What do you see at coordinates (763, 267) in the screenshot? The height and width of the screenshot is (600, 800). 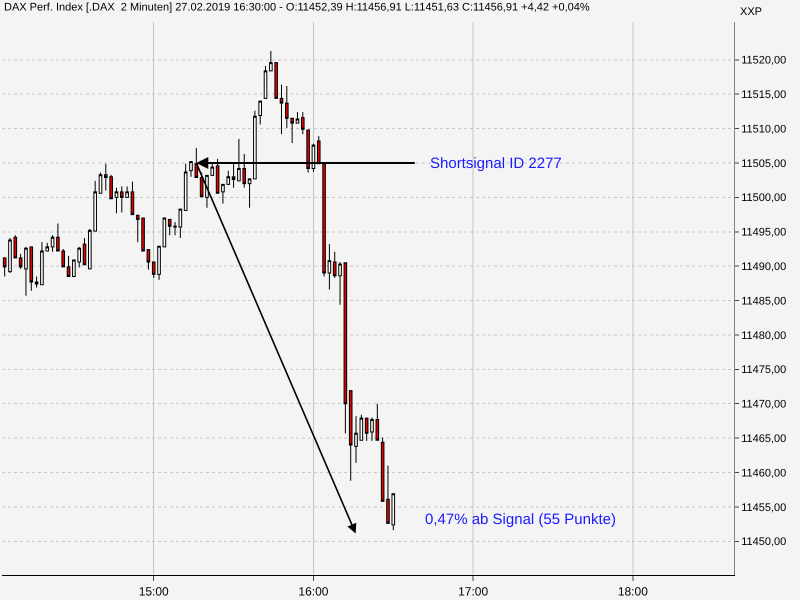 I see `y-tick-label: 11490,00` at bounding box center [763, 267].